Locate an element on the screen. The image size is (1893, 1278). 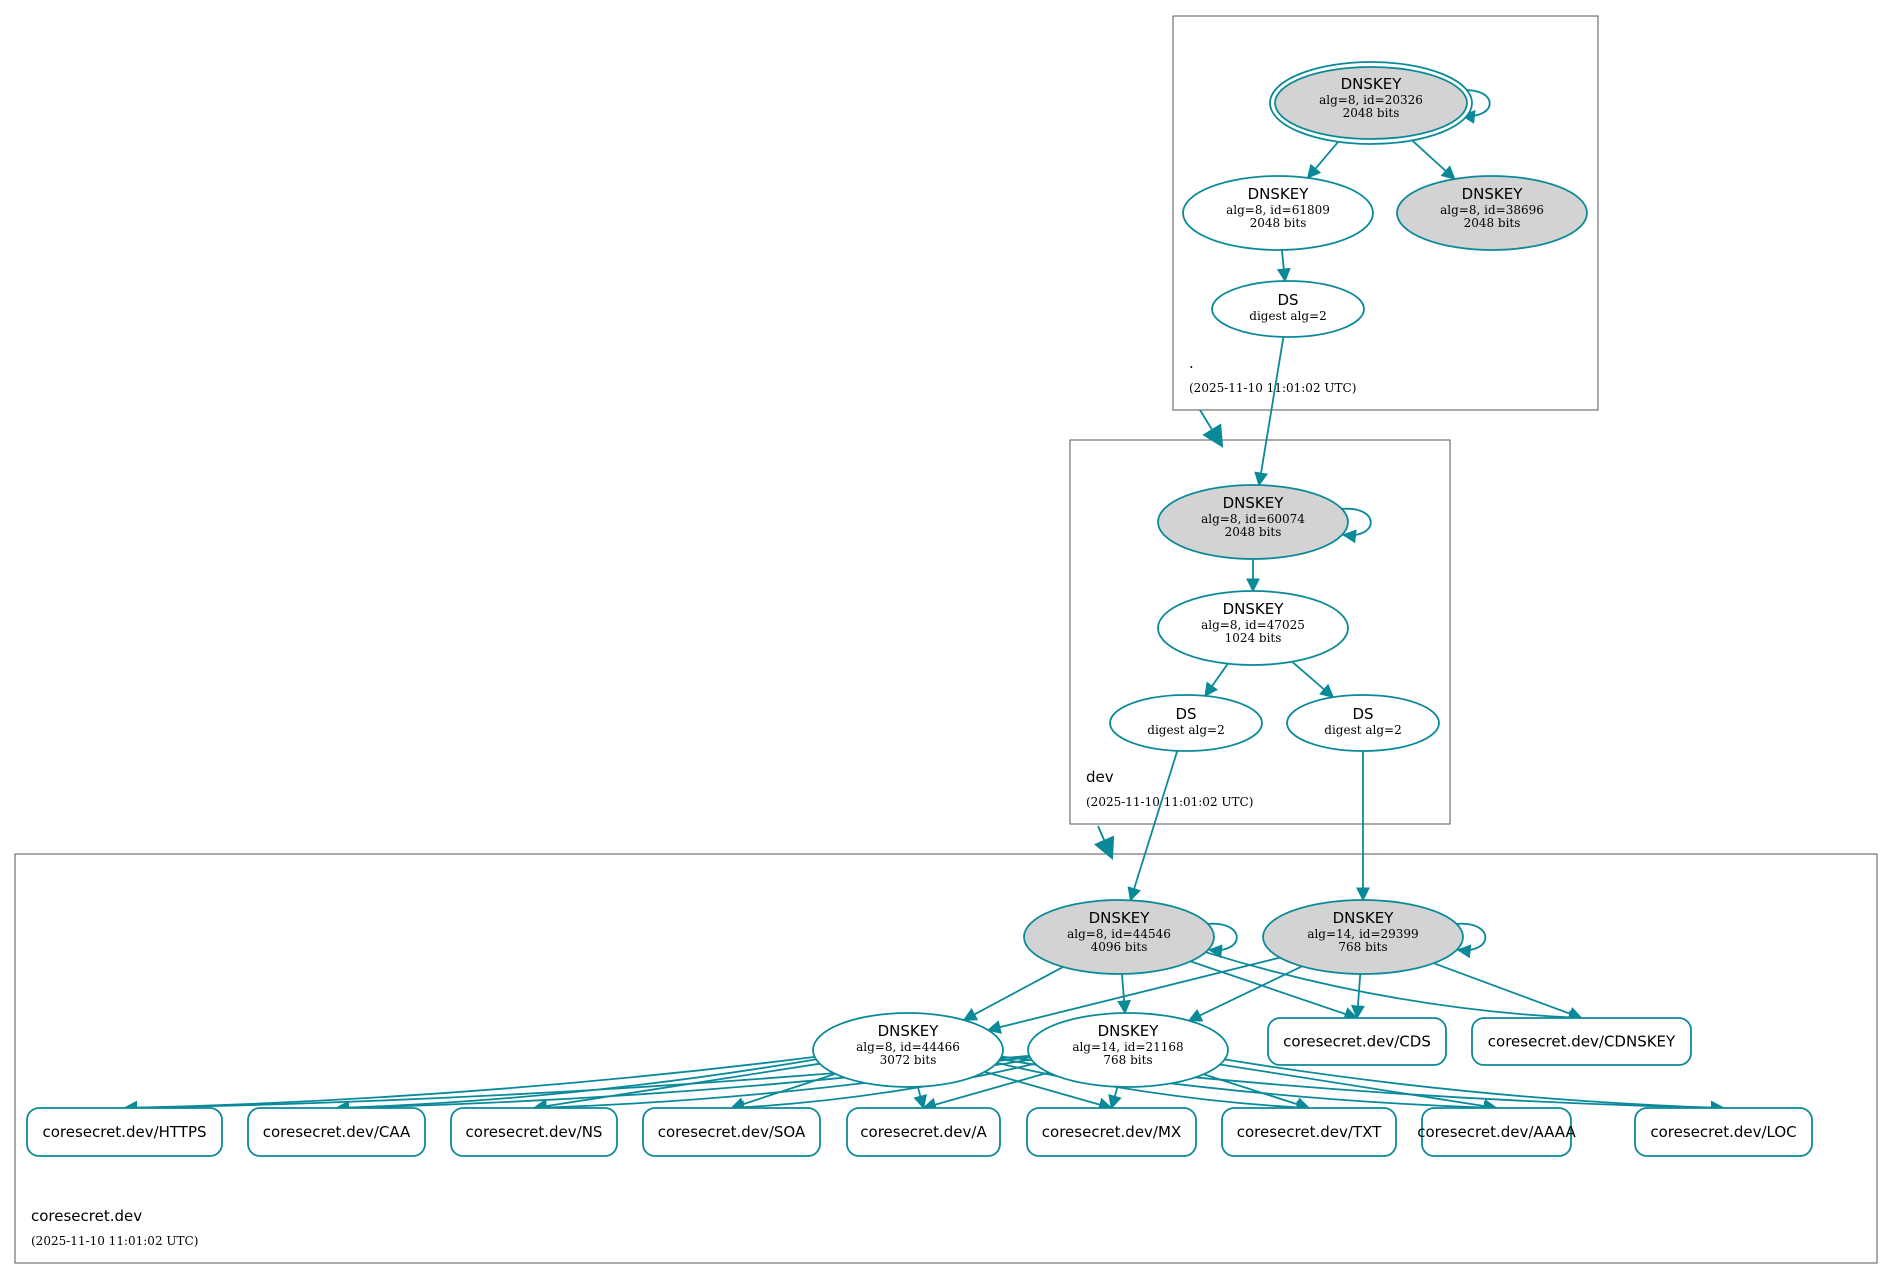
node-loc: coresecret.dev/LOC is located at coordinates (1723, 1132).